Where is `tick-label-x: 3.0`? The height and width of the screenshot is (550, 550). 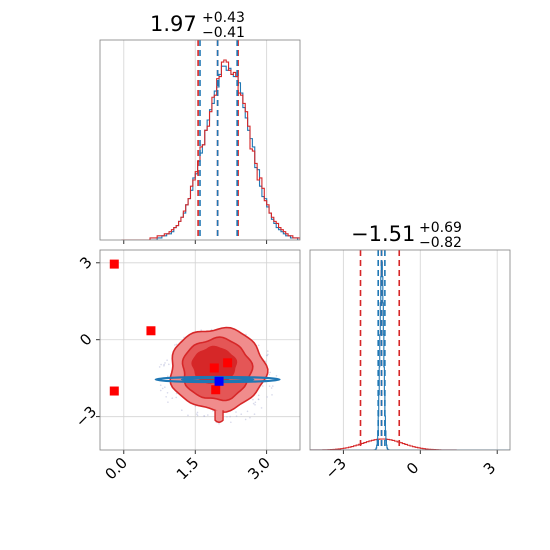
tick-label-x: 3.0 is located at coordinates (259, 469).